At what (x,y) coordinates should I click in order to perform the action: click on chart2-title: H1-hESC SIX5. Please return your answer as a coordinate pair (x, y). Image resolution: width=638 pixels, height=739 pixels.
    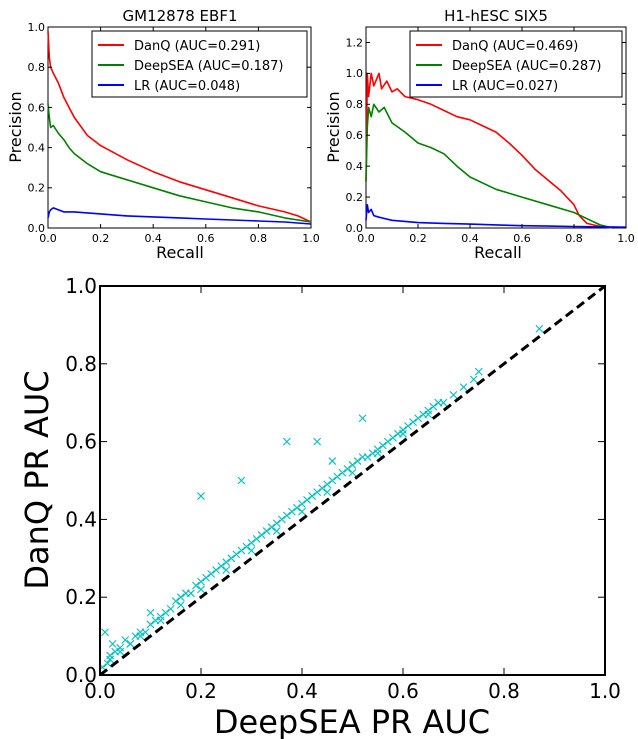
    Looking at the image, I should click on (496, 16).